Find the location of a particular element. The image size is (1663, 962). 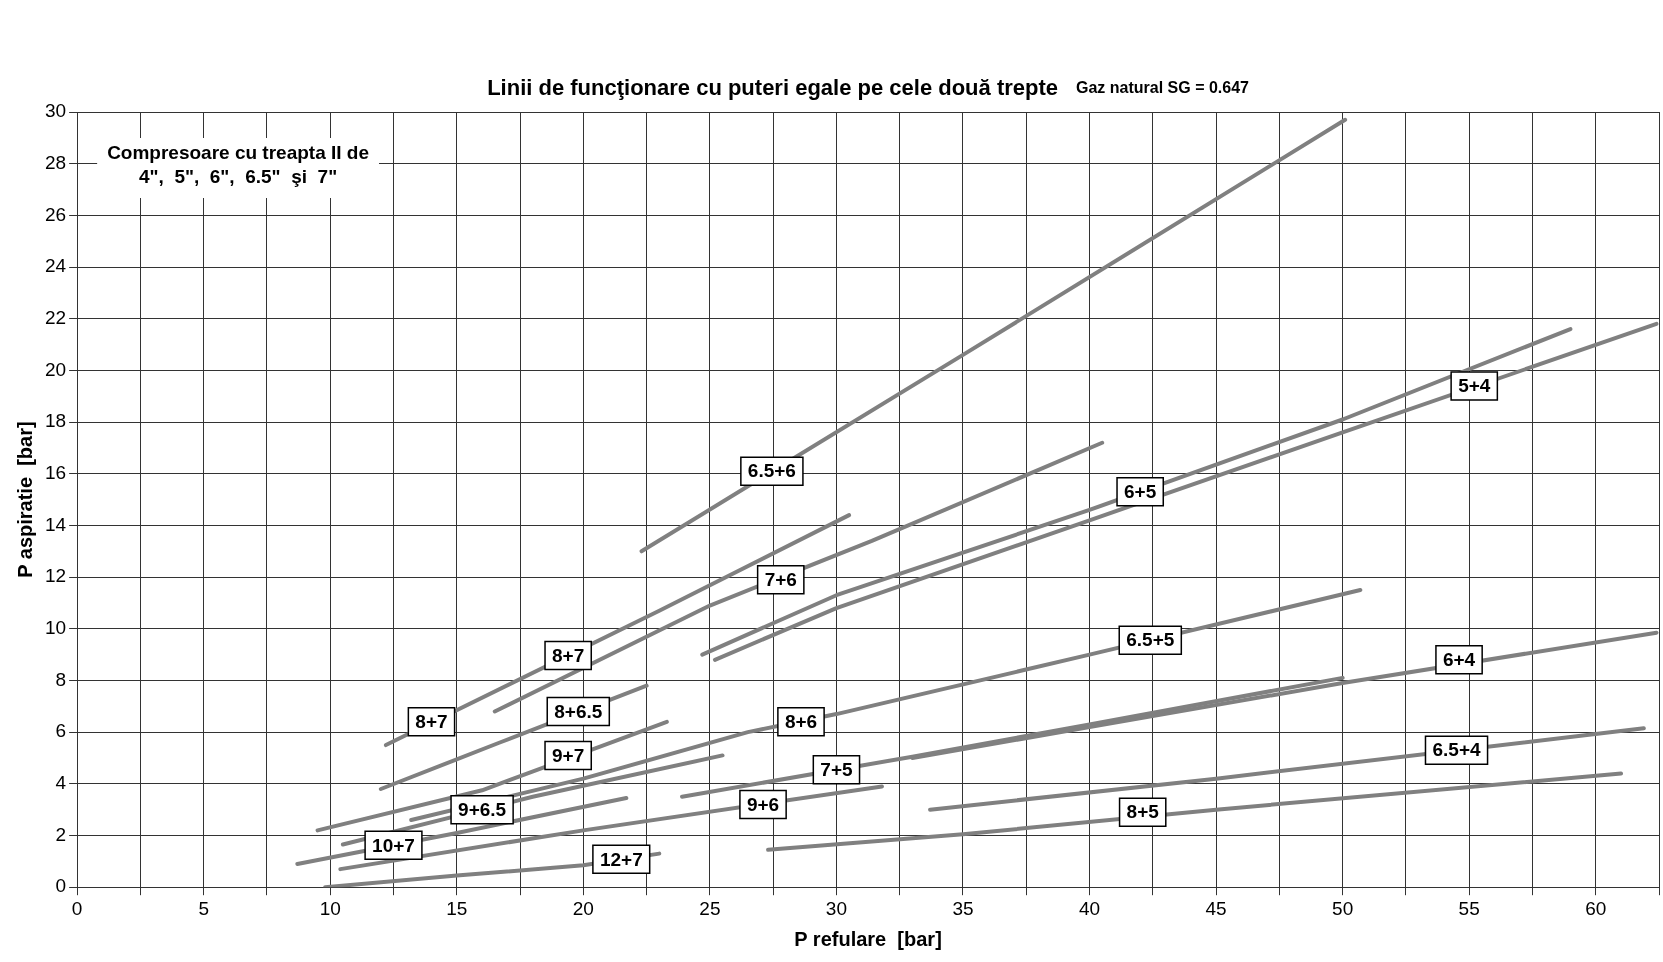

annotation: 6+4 is located at coordinates (1459, 660).